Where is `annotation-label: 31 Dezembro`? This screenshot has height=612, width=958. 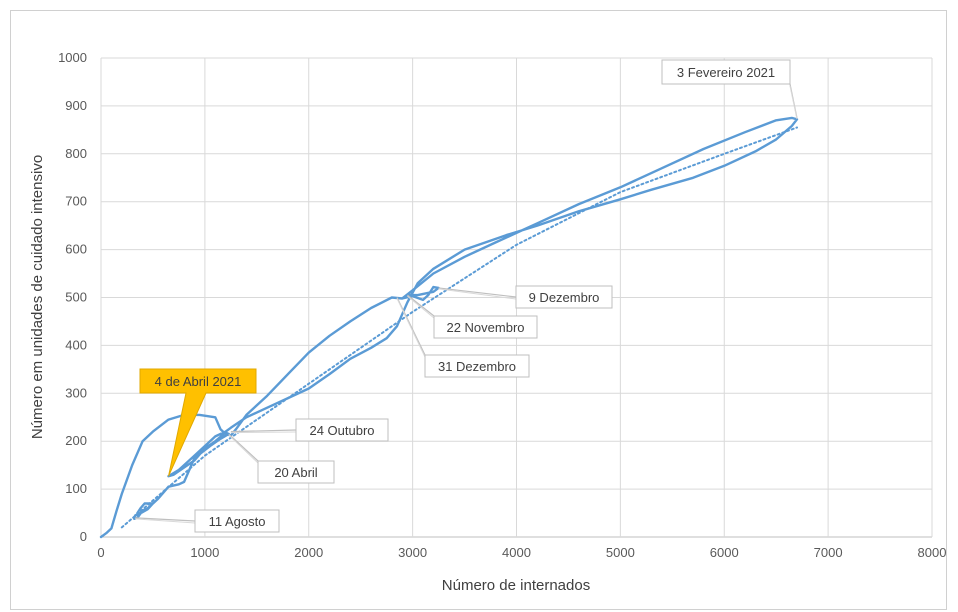
annotation-label: 31 Dezembro is located at coordinates (477, 366).